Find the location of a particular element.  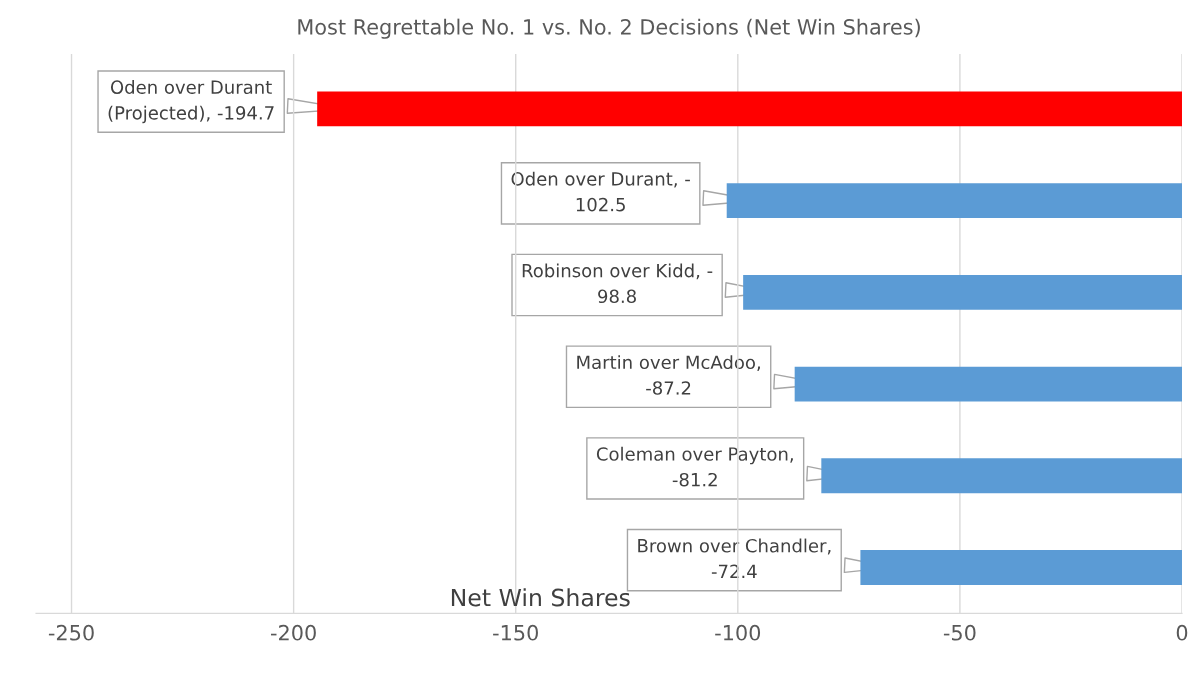

x-tick-label: -100 is located at coordinates (738, 632).